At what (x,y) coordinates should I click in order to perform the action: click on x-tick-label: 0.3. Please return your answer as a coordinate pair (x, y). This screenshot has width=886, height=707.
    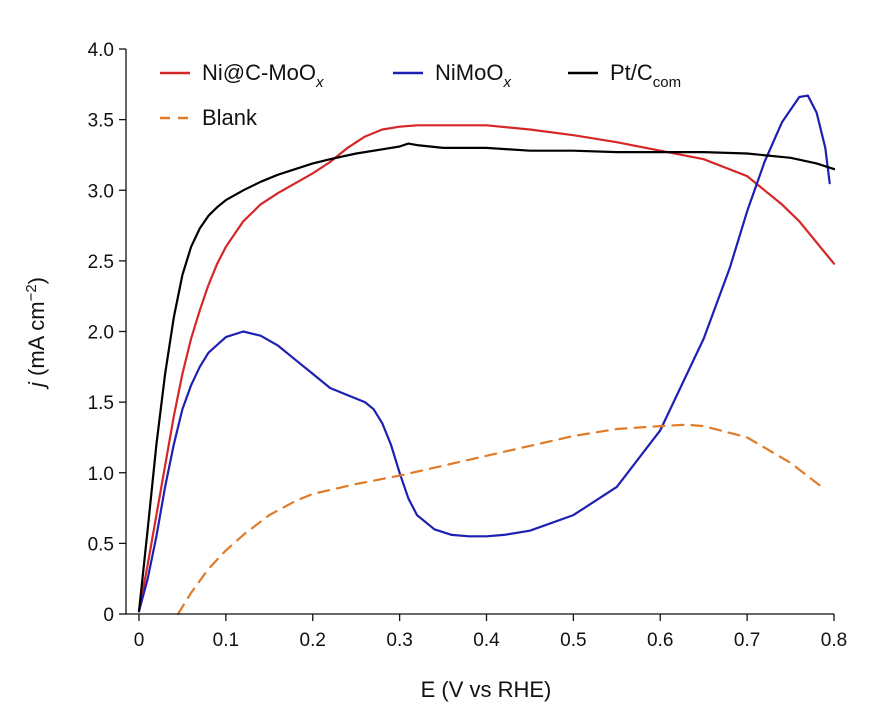
    Looking at the image, I should click on (399, 640).